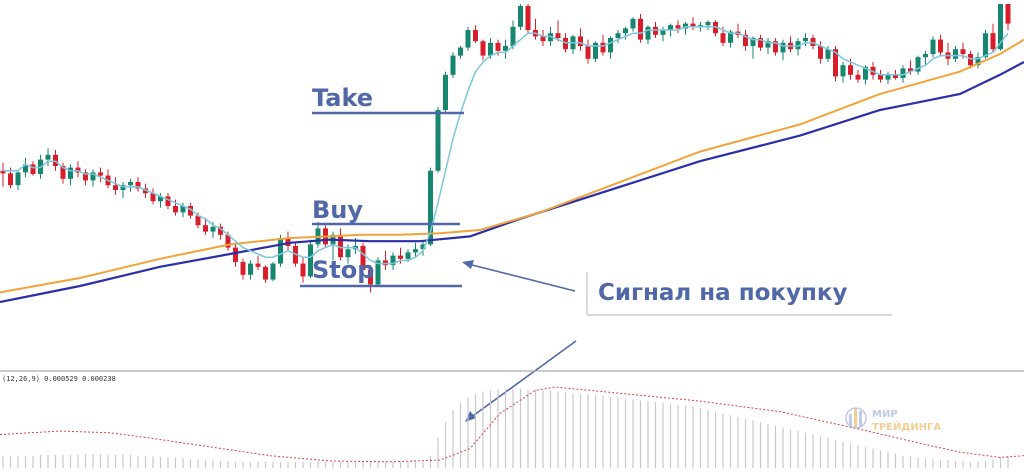 This screenshot has height=473, width=1024. What do you see at coordinates (468, 264) in the screenshot?
I see `signal-arrow-top-head` at bounding box center [468, 264].